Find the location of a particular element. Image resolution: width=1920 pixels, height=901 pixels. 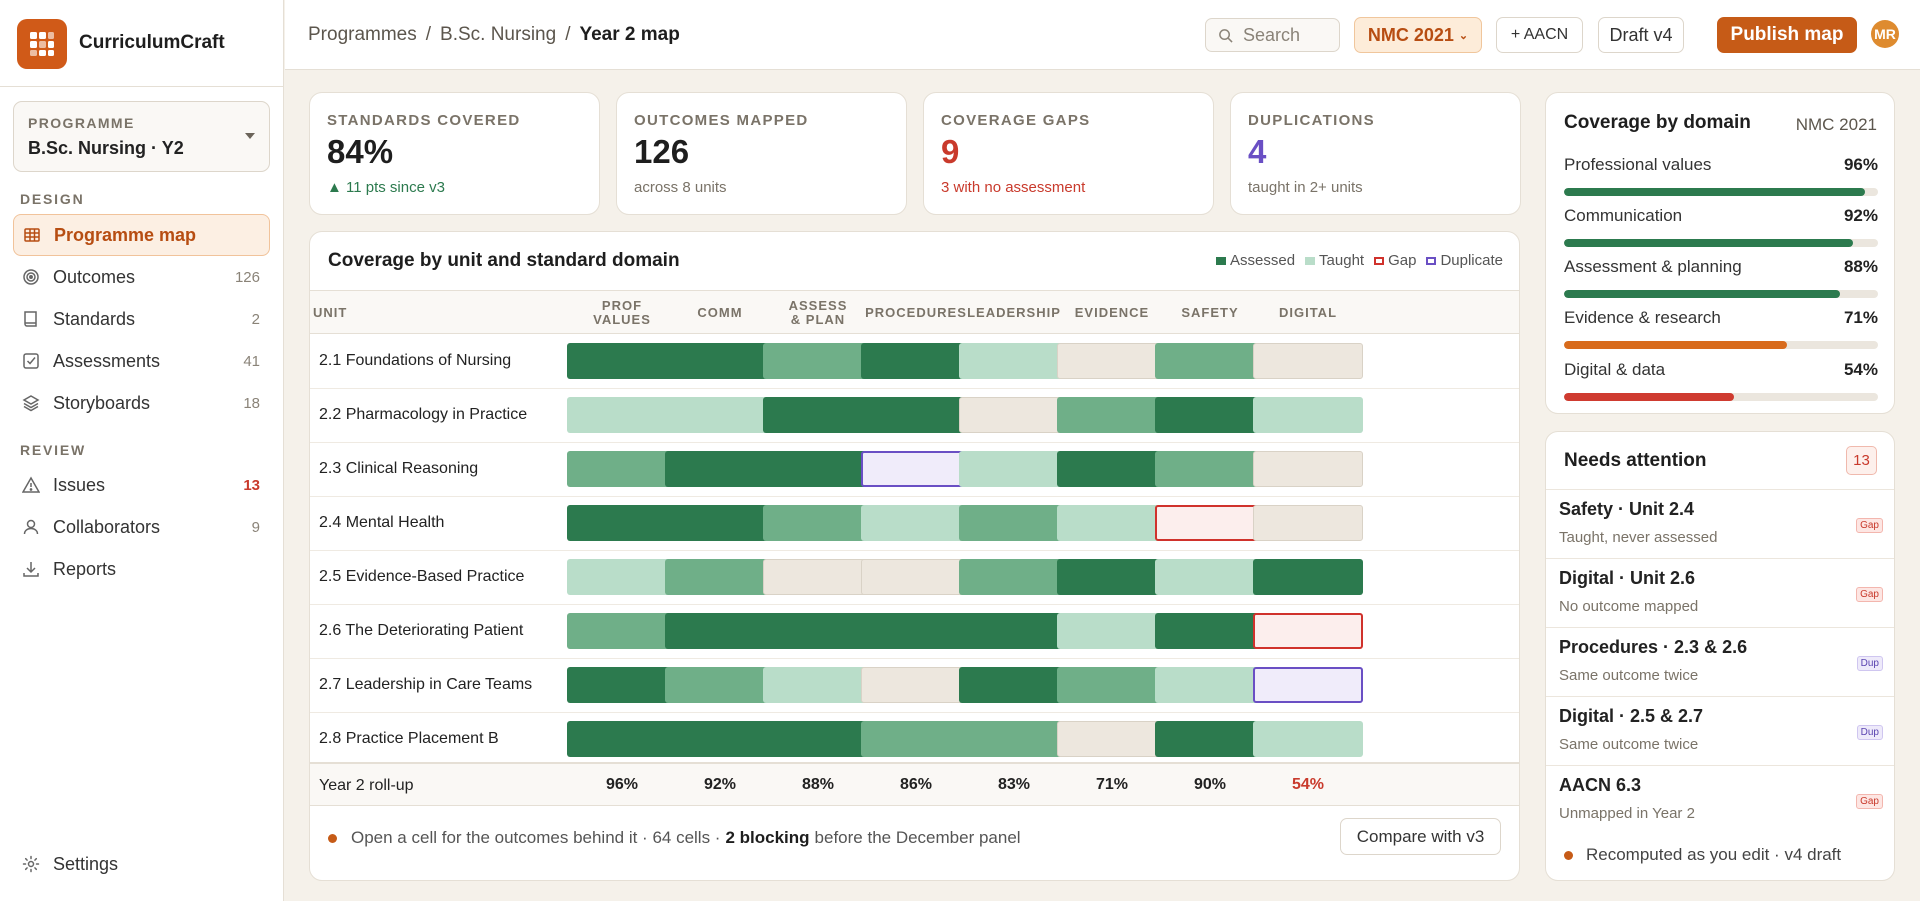

add-aacn-button: + AACN is located at coordinates (1539, 35).